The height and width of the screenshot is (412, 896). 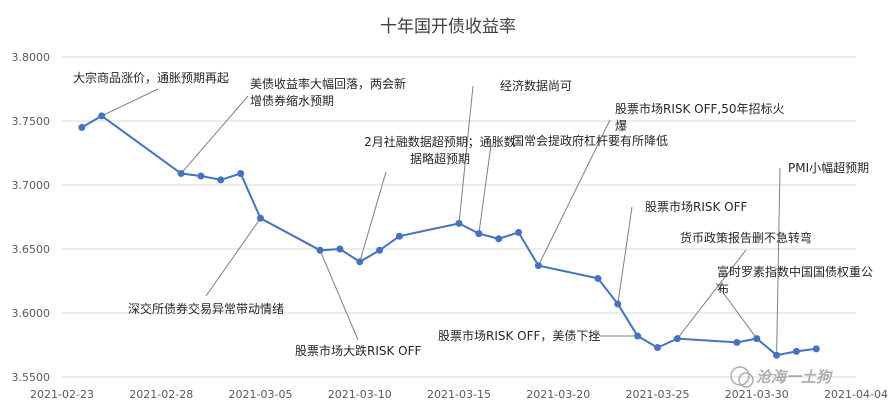 I want to click on annotation-label: 美债收益率大幅回落，两会新, so click(x=328, y=83).